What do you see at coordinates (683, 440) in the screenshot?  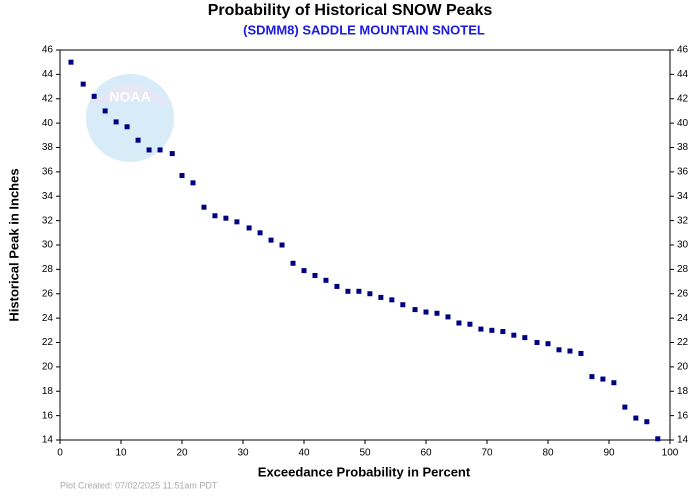 I see `y2-tick-label: 14` at bounding box center [683, 440].